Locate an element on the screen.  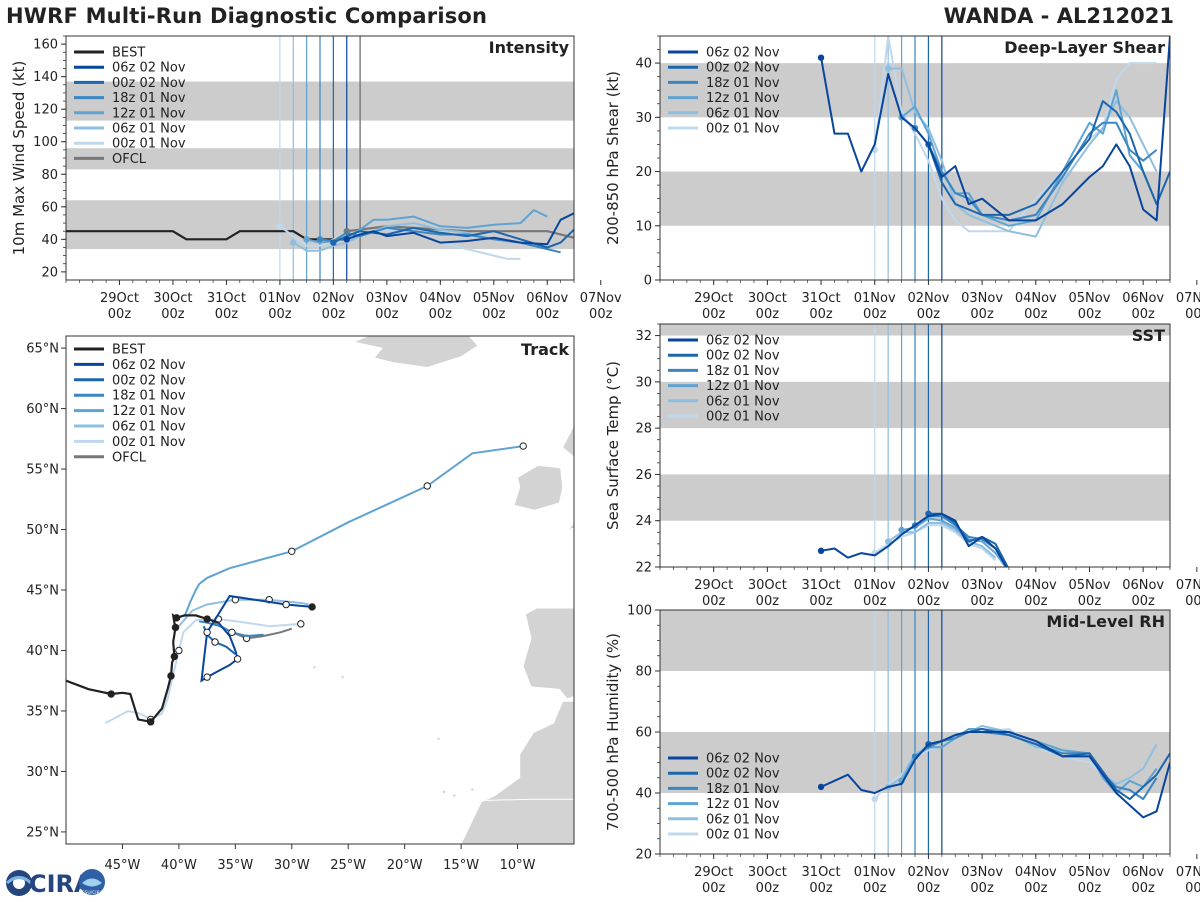
y-axis-label: 200-850 hPa Shear (kt) is located at coordinates (613, 158).